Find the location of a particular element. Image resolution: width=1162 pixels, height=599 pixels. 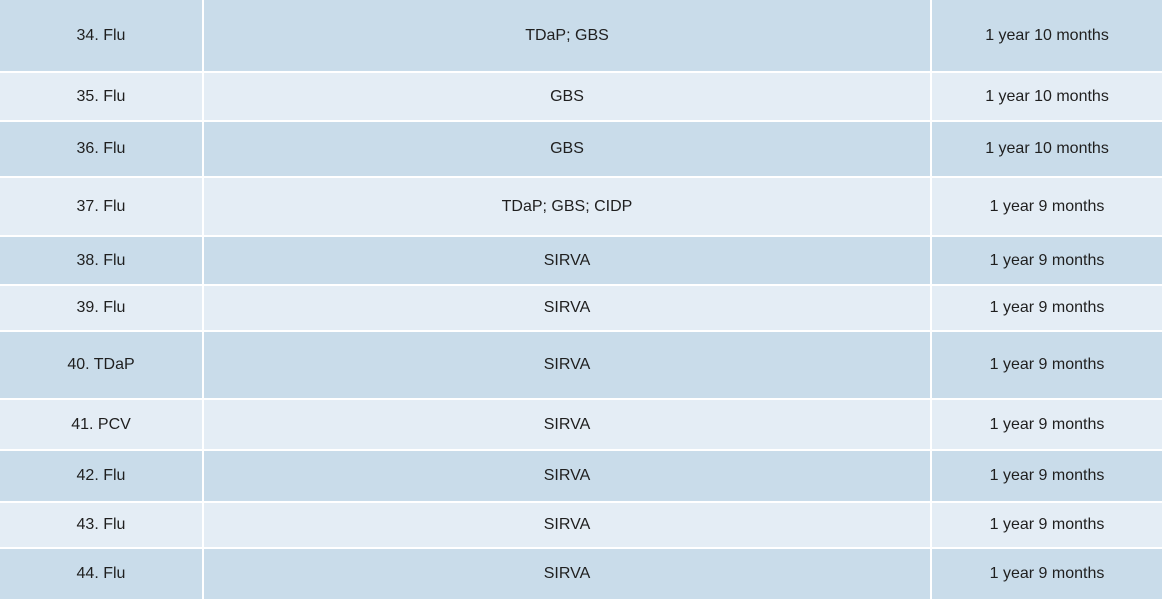

table-cell: 41. PCV is located at coordinates (101, 424).